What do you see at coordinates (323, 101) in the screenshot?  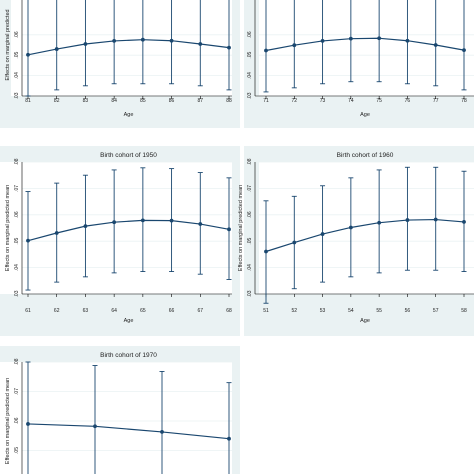 I see `x-tick-label: 73` at bounding box center [323, 101].